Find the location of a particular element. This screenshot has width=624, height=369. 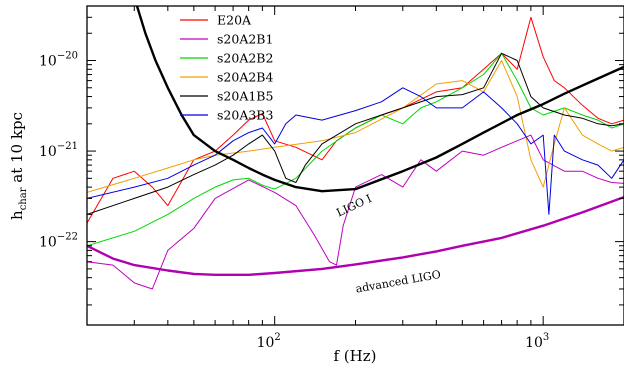

x-tick-label: 10² is located at coordinates (269, 341).